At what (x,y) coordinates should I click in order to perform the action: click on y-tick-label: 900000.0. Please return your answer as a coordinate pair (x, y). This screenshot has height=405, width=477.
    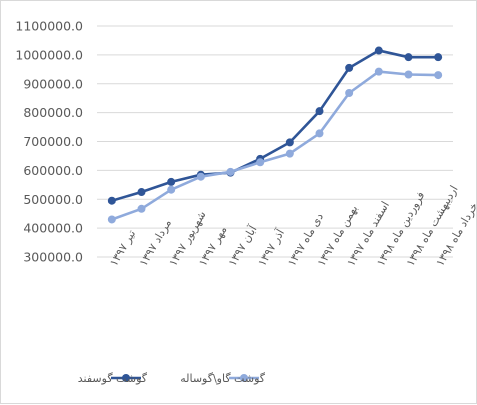
    Looking at the image, I should click on (53, 83).